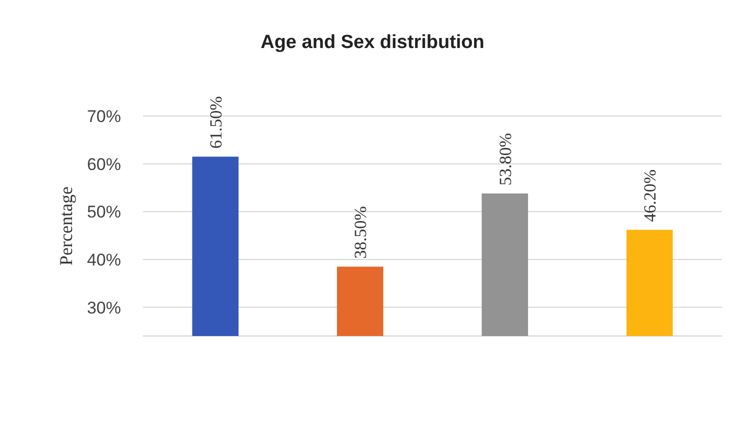  What do you see at coordinates (650, 195) in the screenshot?
I see `data-label: 46.20%` at bounding box center [650, 195].